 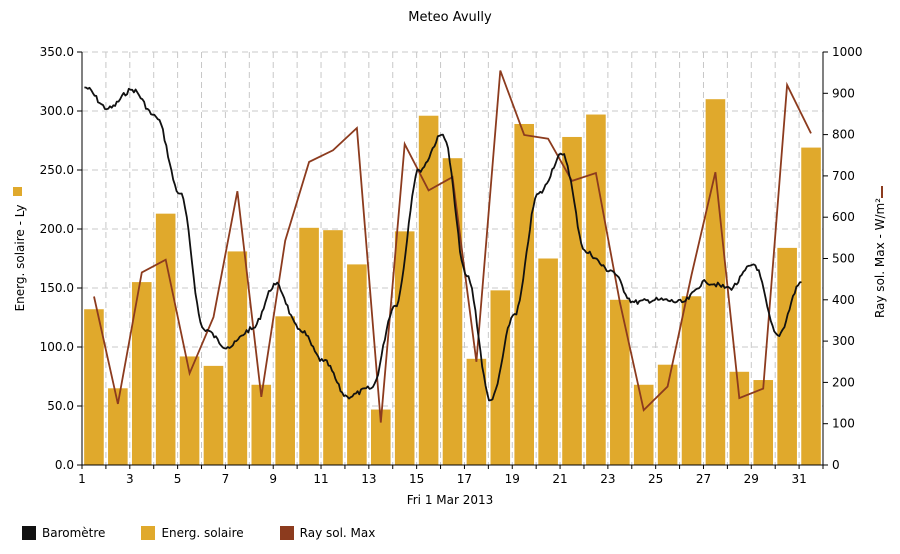 I want to click on y-left-tick-label: 350.0, so click(x=57, y=52).